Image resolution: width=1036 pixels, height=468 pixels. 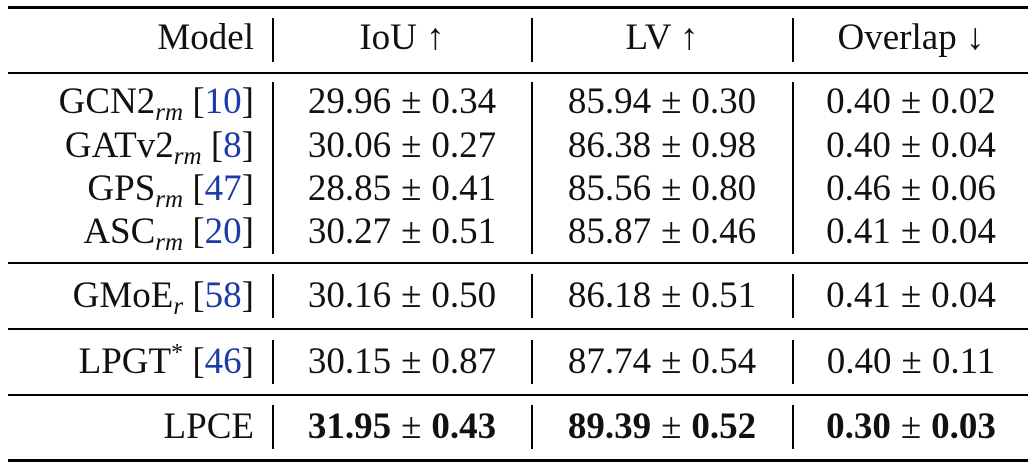 I want to click on table-cell-iou: 30.15 ±0.87, so click(x=402, y=361).